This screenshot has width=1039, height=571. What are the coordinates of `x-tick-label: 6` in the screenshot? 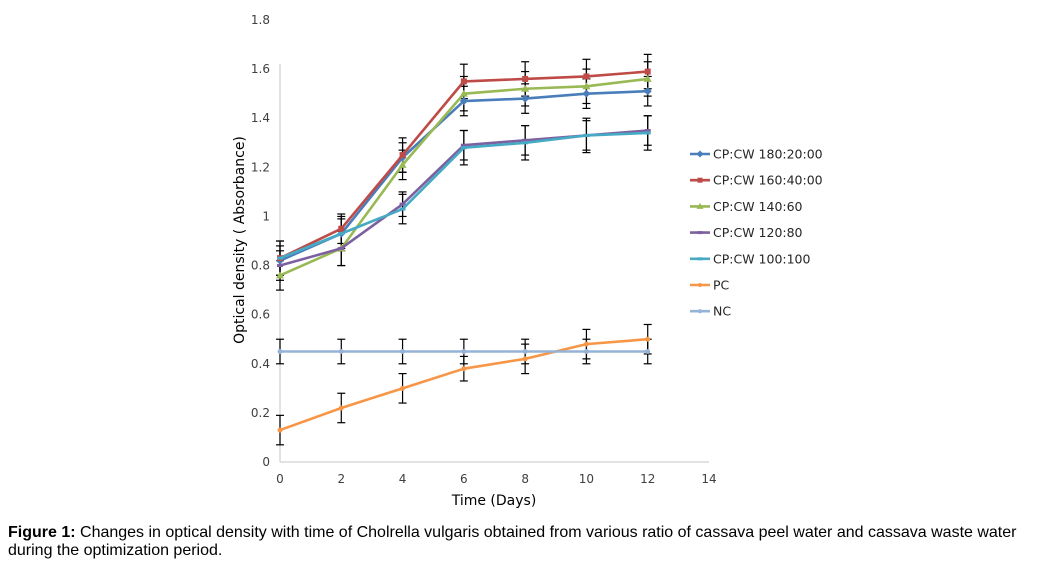 It's located at (464, 479).